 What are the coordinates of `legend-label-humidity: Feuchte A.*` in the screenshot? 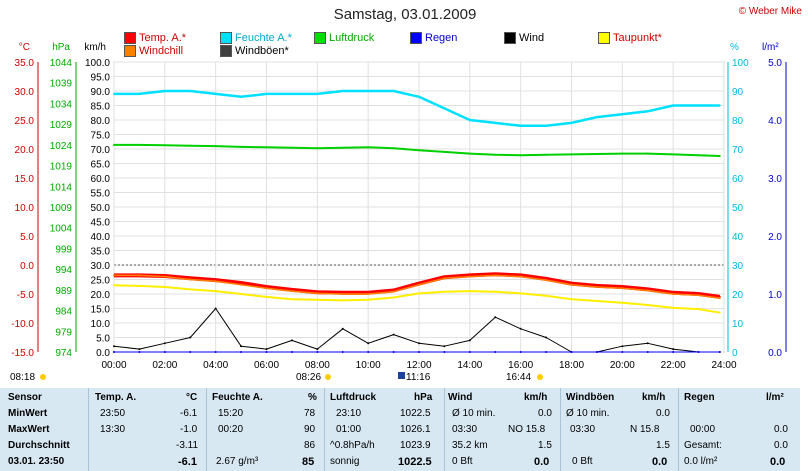 It's located at (263, 38).